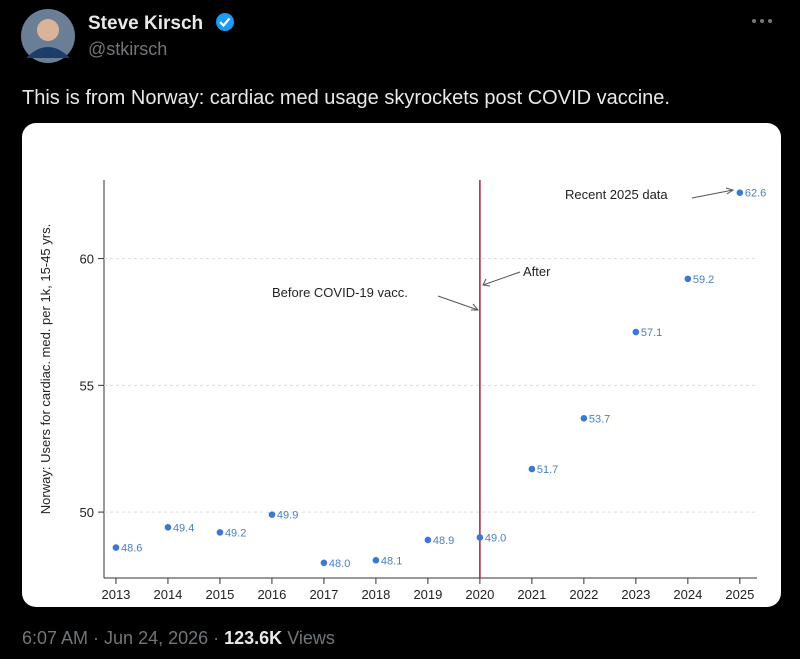  Describe the element at coordinates (427, 594) in the screenshot. I see `x-tick-label: 2019` at that location.